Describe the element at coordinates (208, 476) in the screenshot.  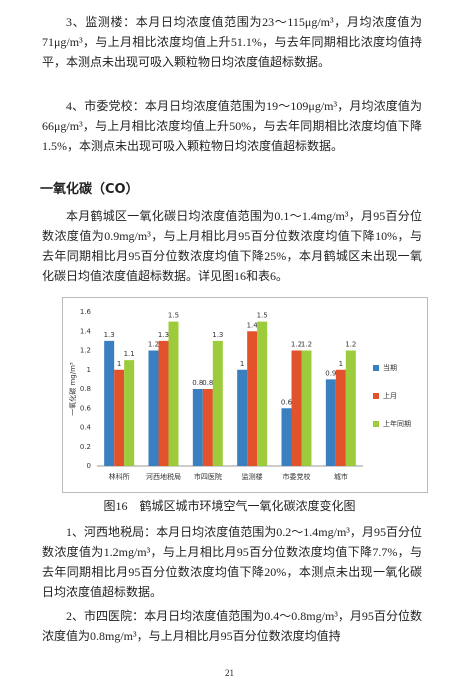
I see `x-tick-label: 市四医院` at that location.